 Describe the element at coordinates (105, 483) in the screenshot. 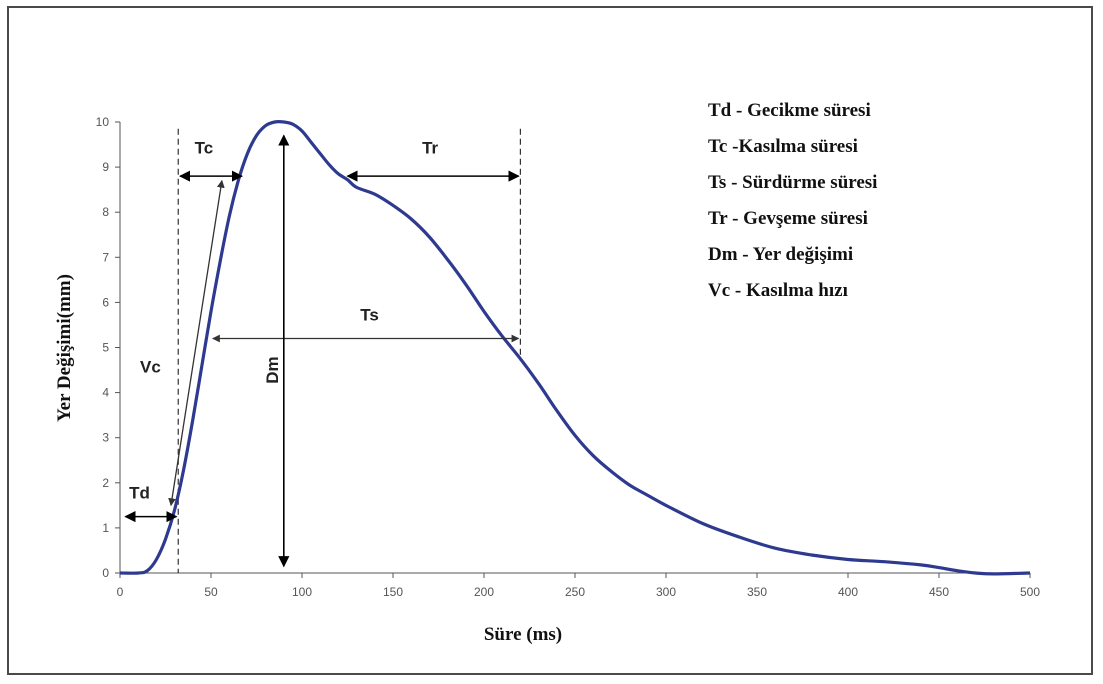

I see `y-tick-label: 2` at that location.